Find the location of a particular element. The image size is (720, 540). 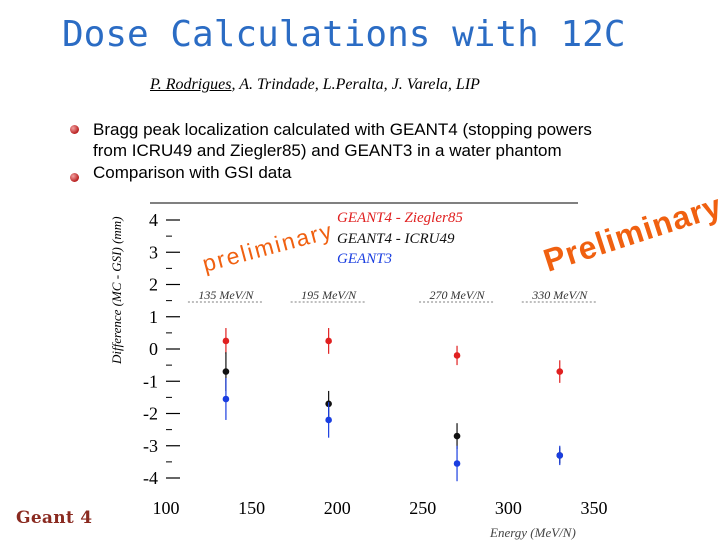

author-rest: , A. Trindade, L.Peralta, J. Varela, LIP is located at coordinates (355, 84).